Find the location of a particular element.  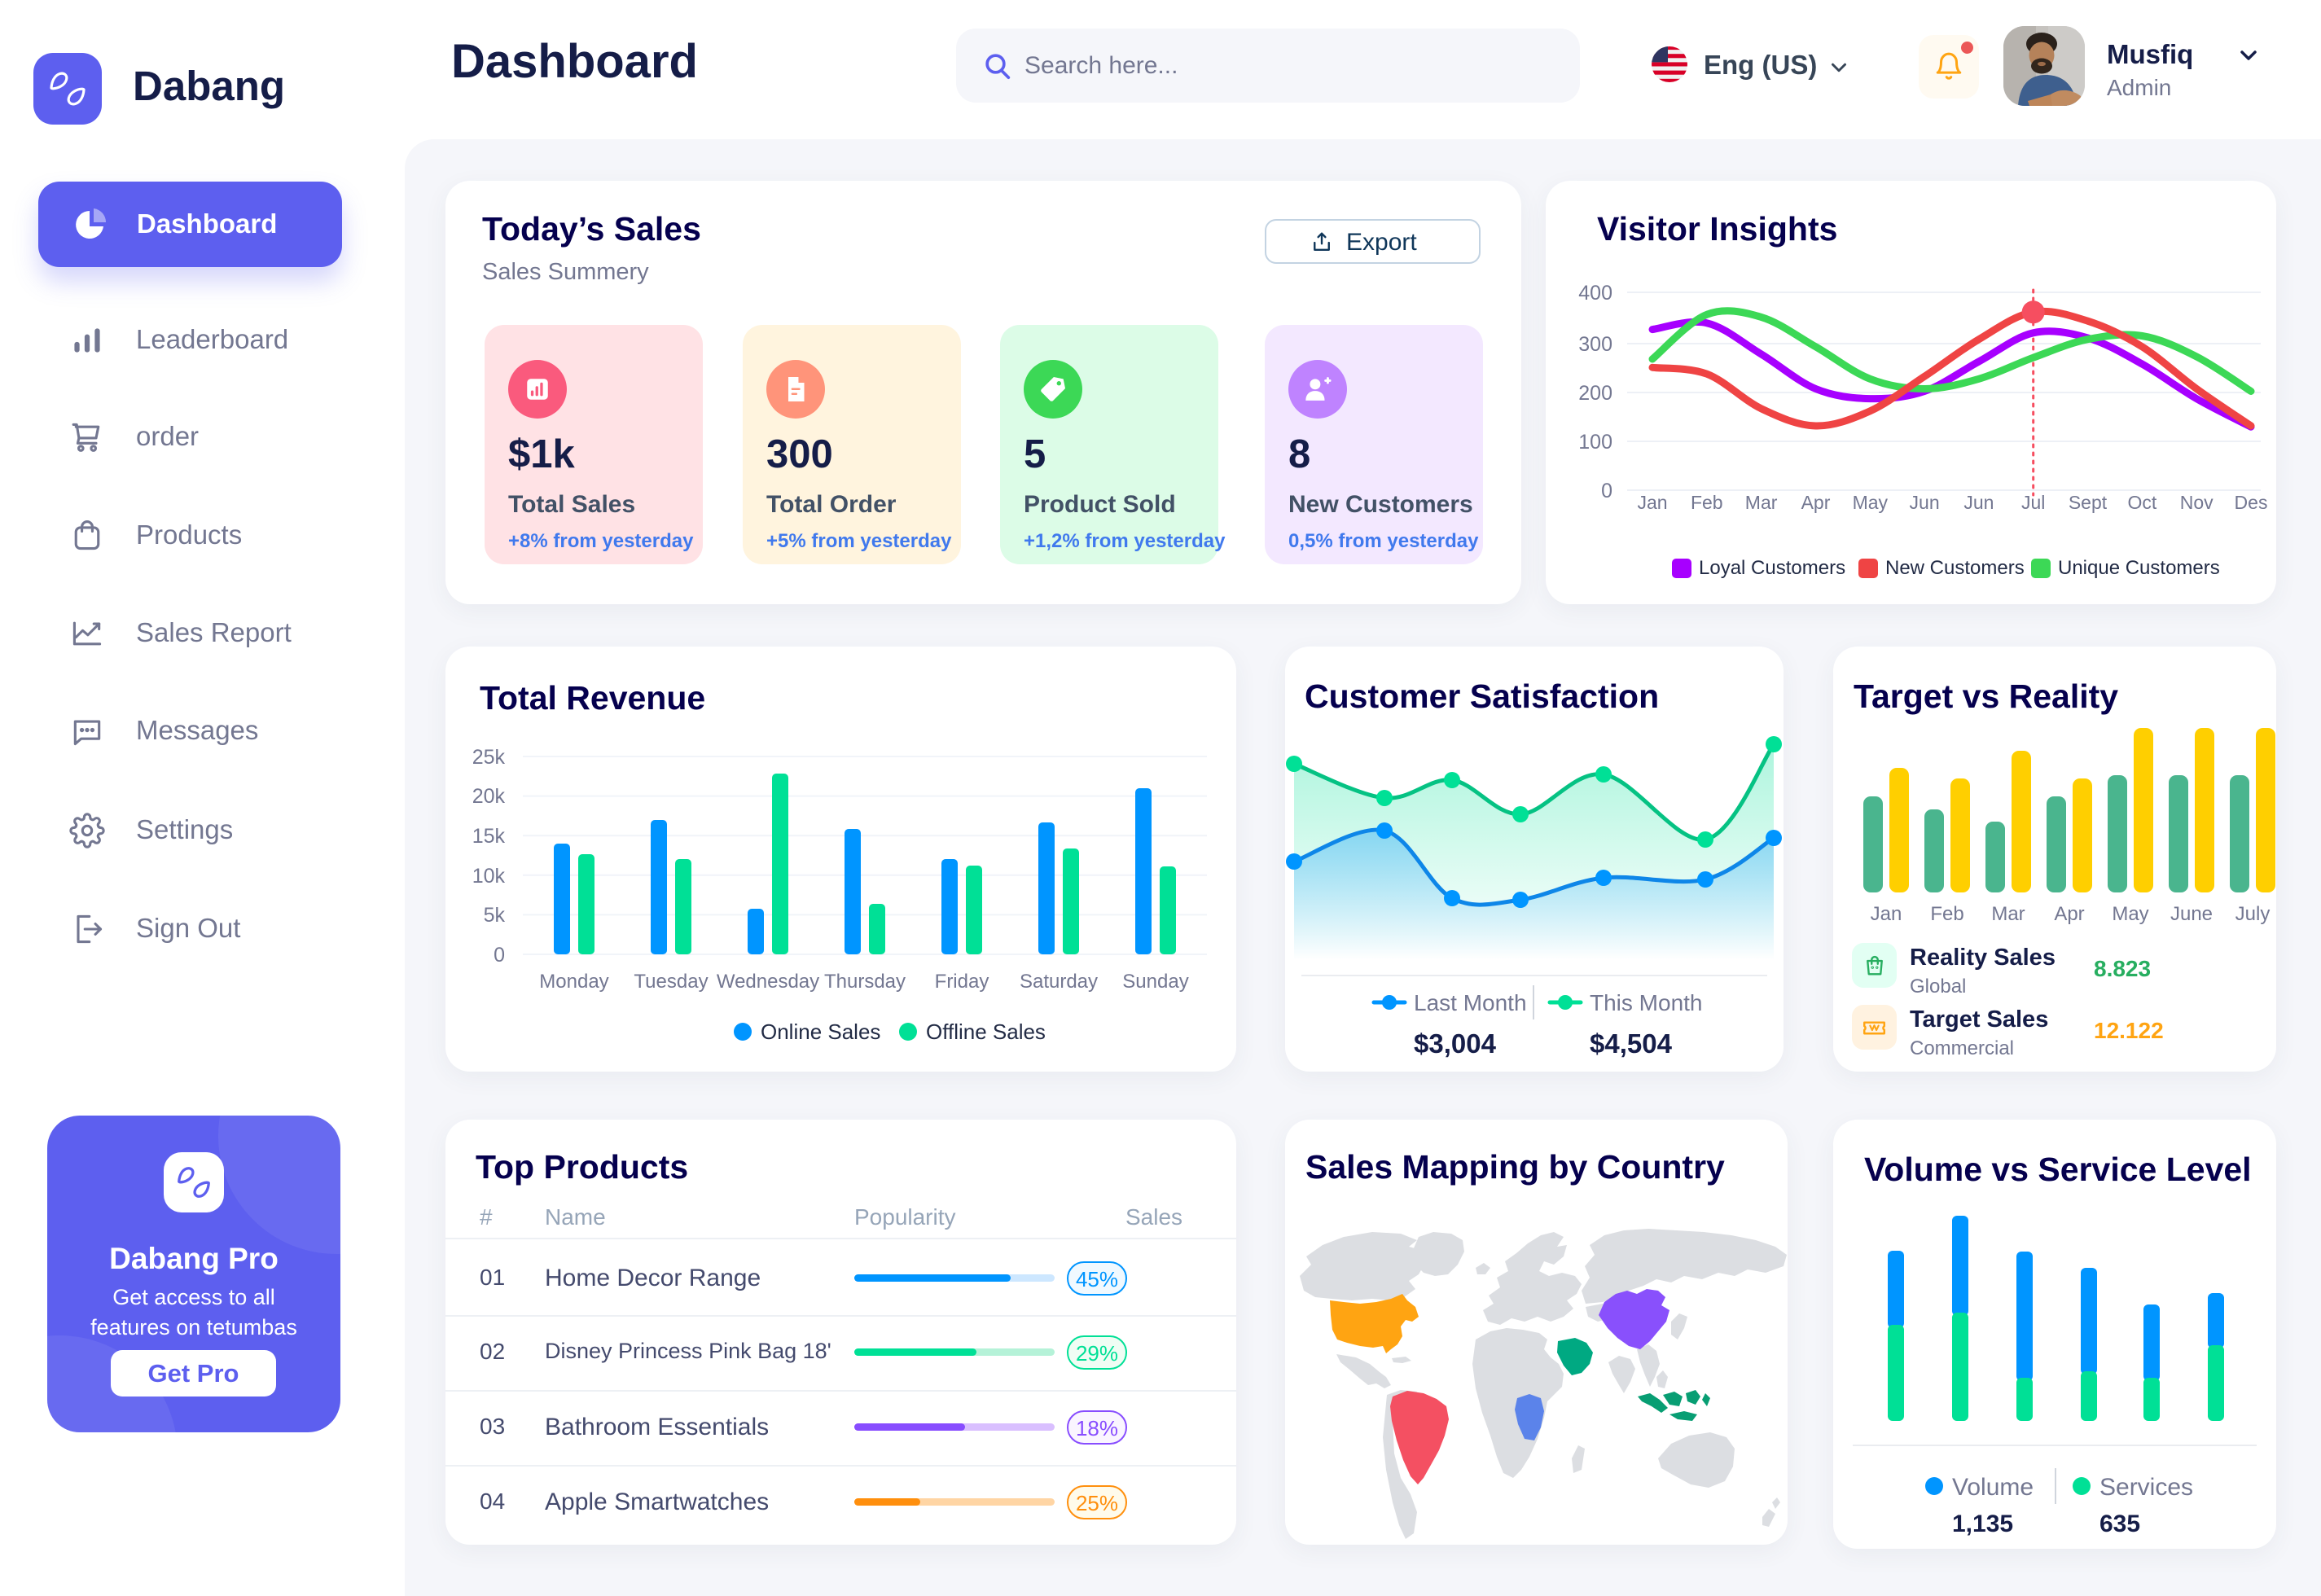

svg-text: 5k is located at coordinates (495, 915).